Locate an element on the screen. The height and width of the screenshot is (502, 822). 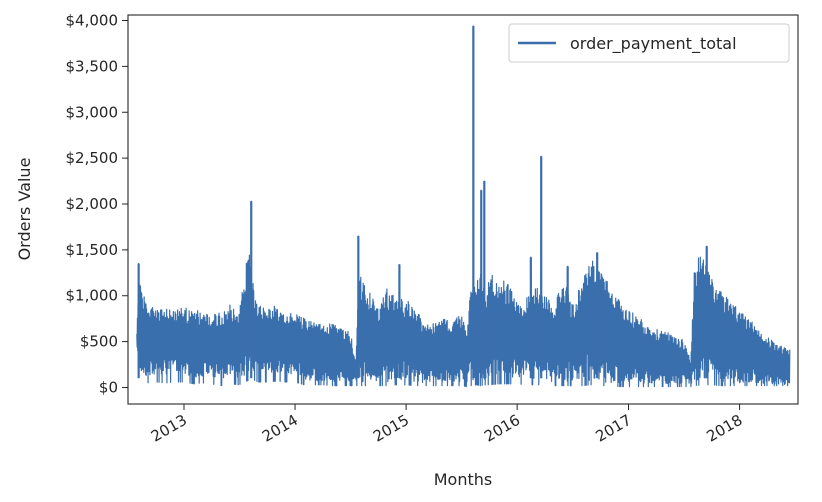
x-tick-label: 2013 is located at coordinates (169, 428).